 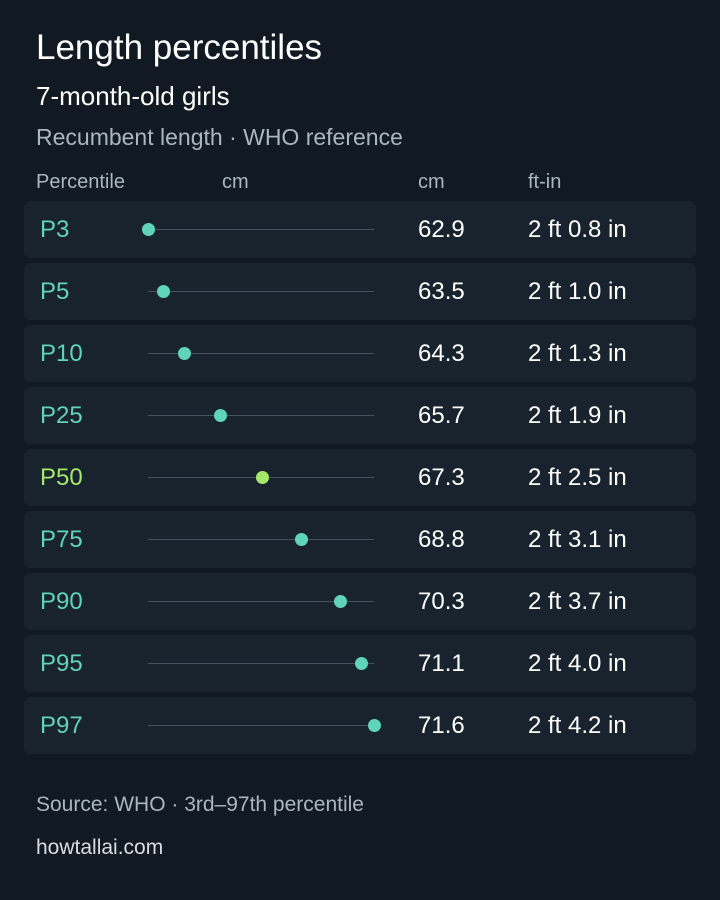 I want to click on title: Length percentiles, so click(x=179, y=47).